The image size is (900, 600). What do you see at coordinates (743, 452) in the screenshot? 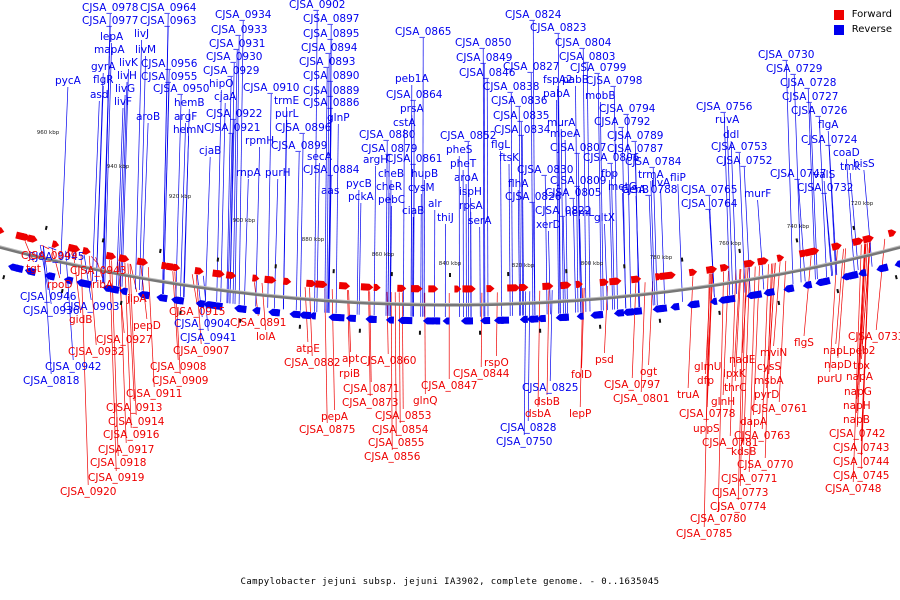
I see `forward-gene-label-kdsb: kdsB` at bounding box center [743, 452].